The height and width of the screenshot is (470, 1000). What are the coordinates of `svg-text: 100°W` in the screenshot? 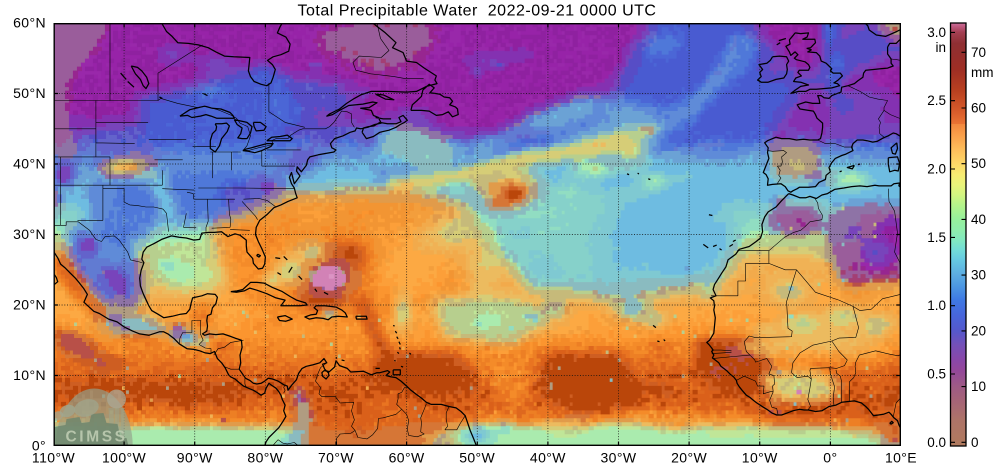 It's located at (124, 458).